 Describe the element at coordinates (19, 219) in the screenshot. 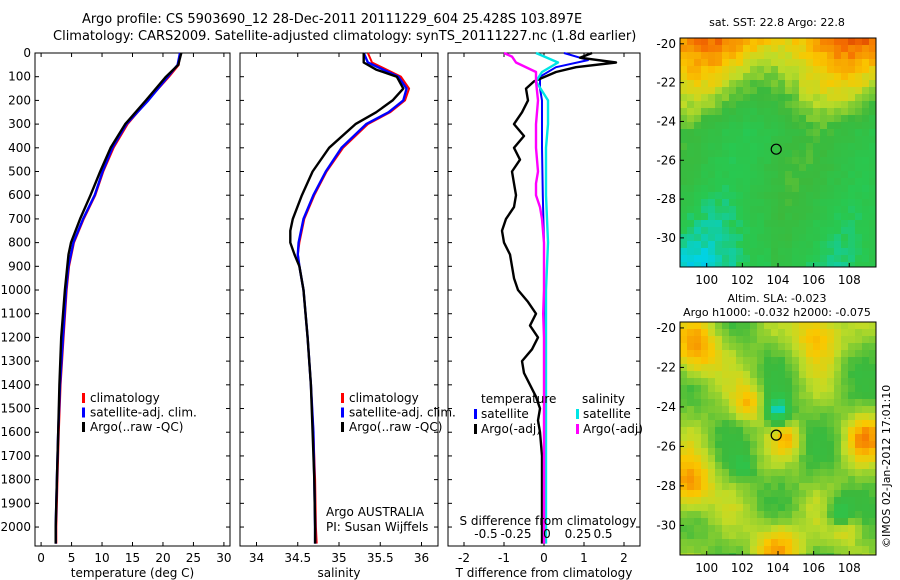

I see `y-tick-label: 700` at that location.